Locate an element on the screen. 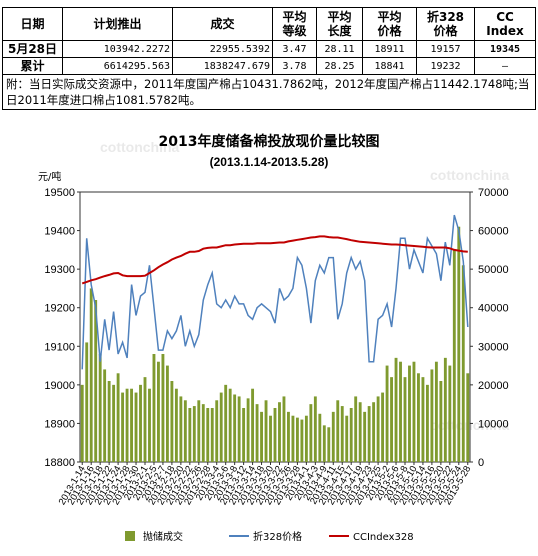 The width and height of the screenshot is (538, 556). y-tick-label: 19300 is located at coordinates (59, 270).